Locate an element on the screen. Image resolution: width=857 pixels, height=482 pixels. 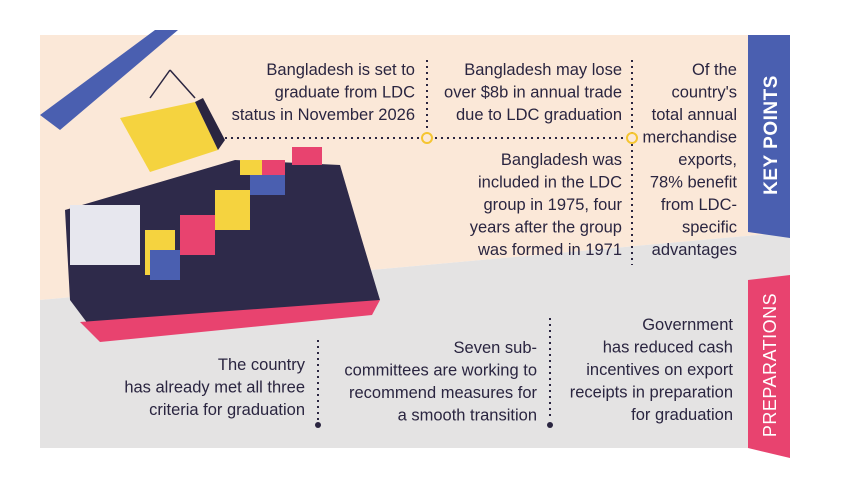
text-line: has already met all three is located at coordinates (214, 388).